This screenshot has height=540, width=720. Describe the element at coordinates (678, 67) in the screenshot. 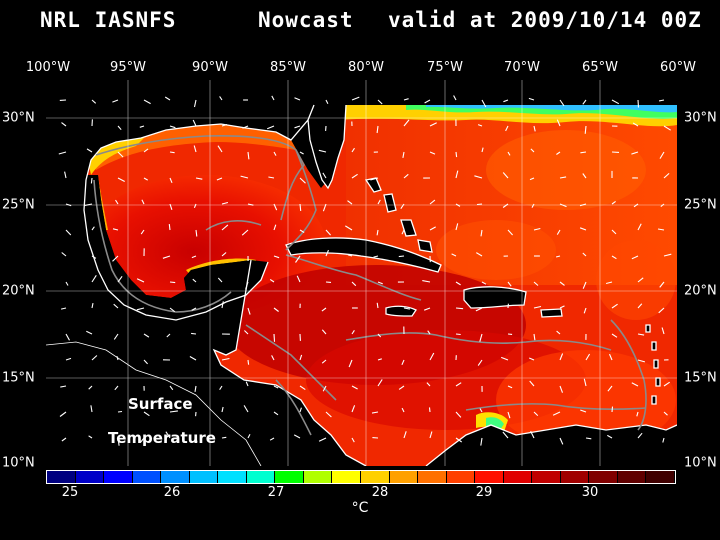

I see `lon-label-60w: 60°W` at that location.